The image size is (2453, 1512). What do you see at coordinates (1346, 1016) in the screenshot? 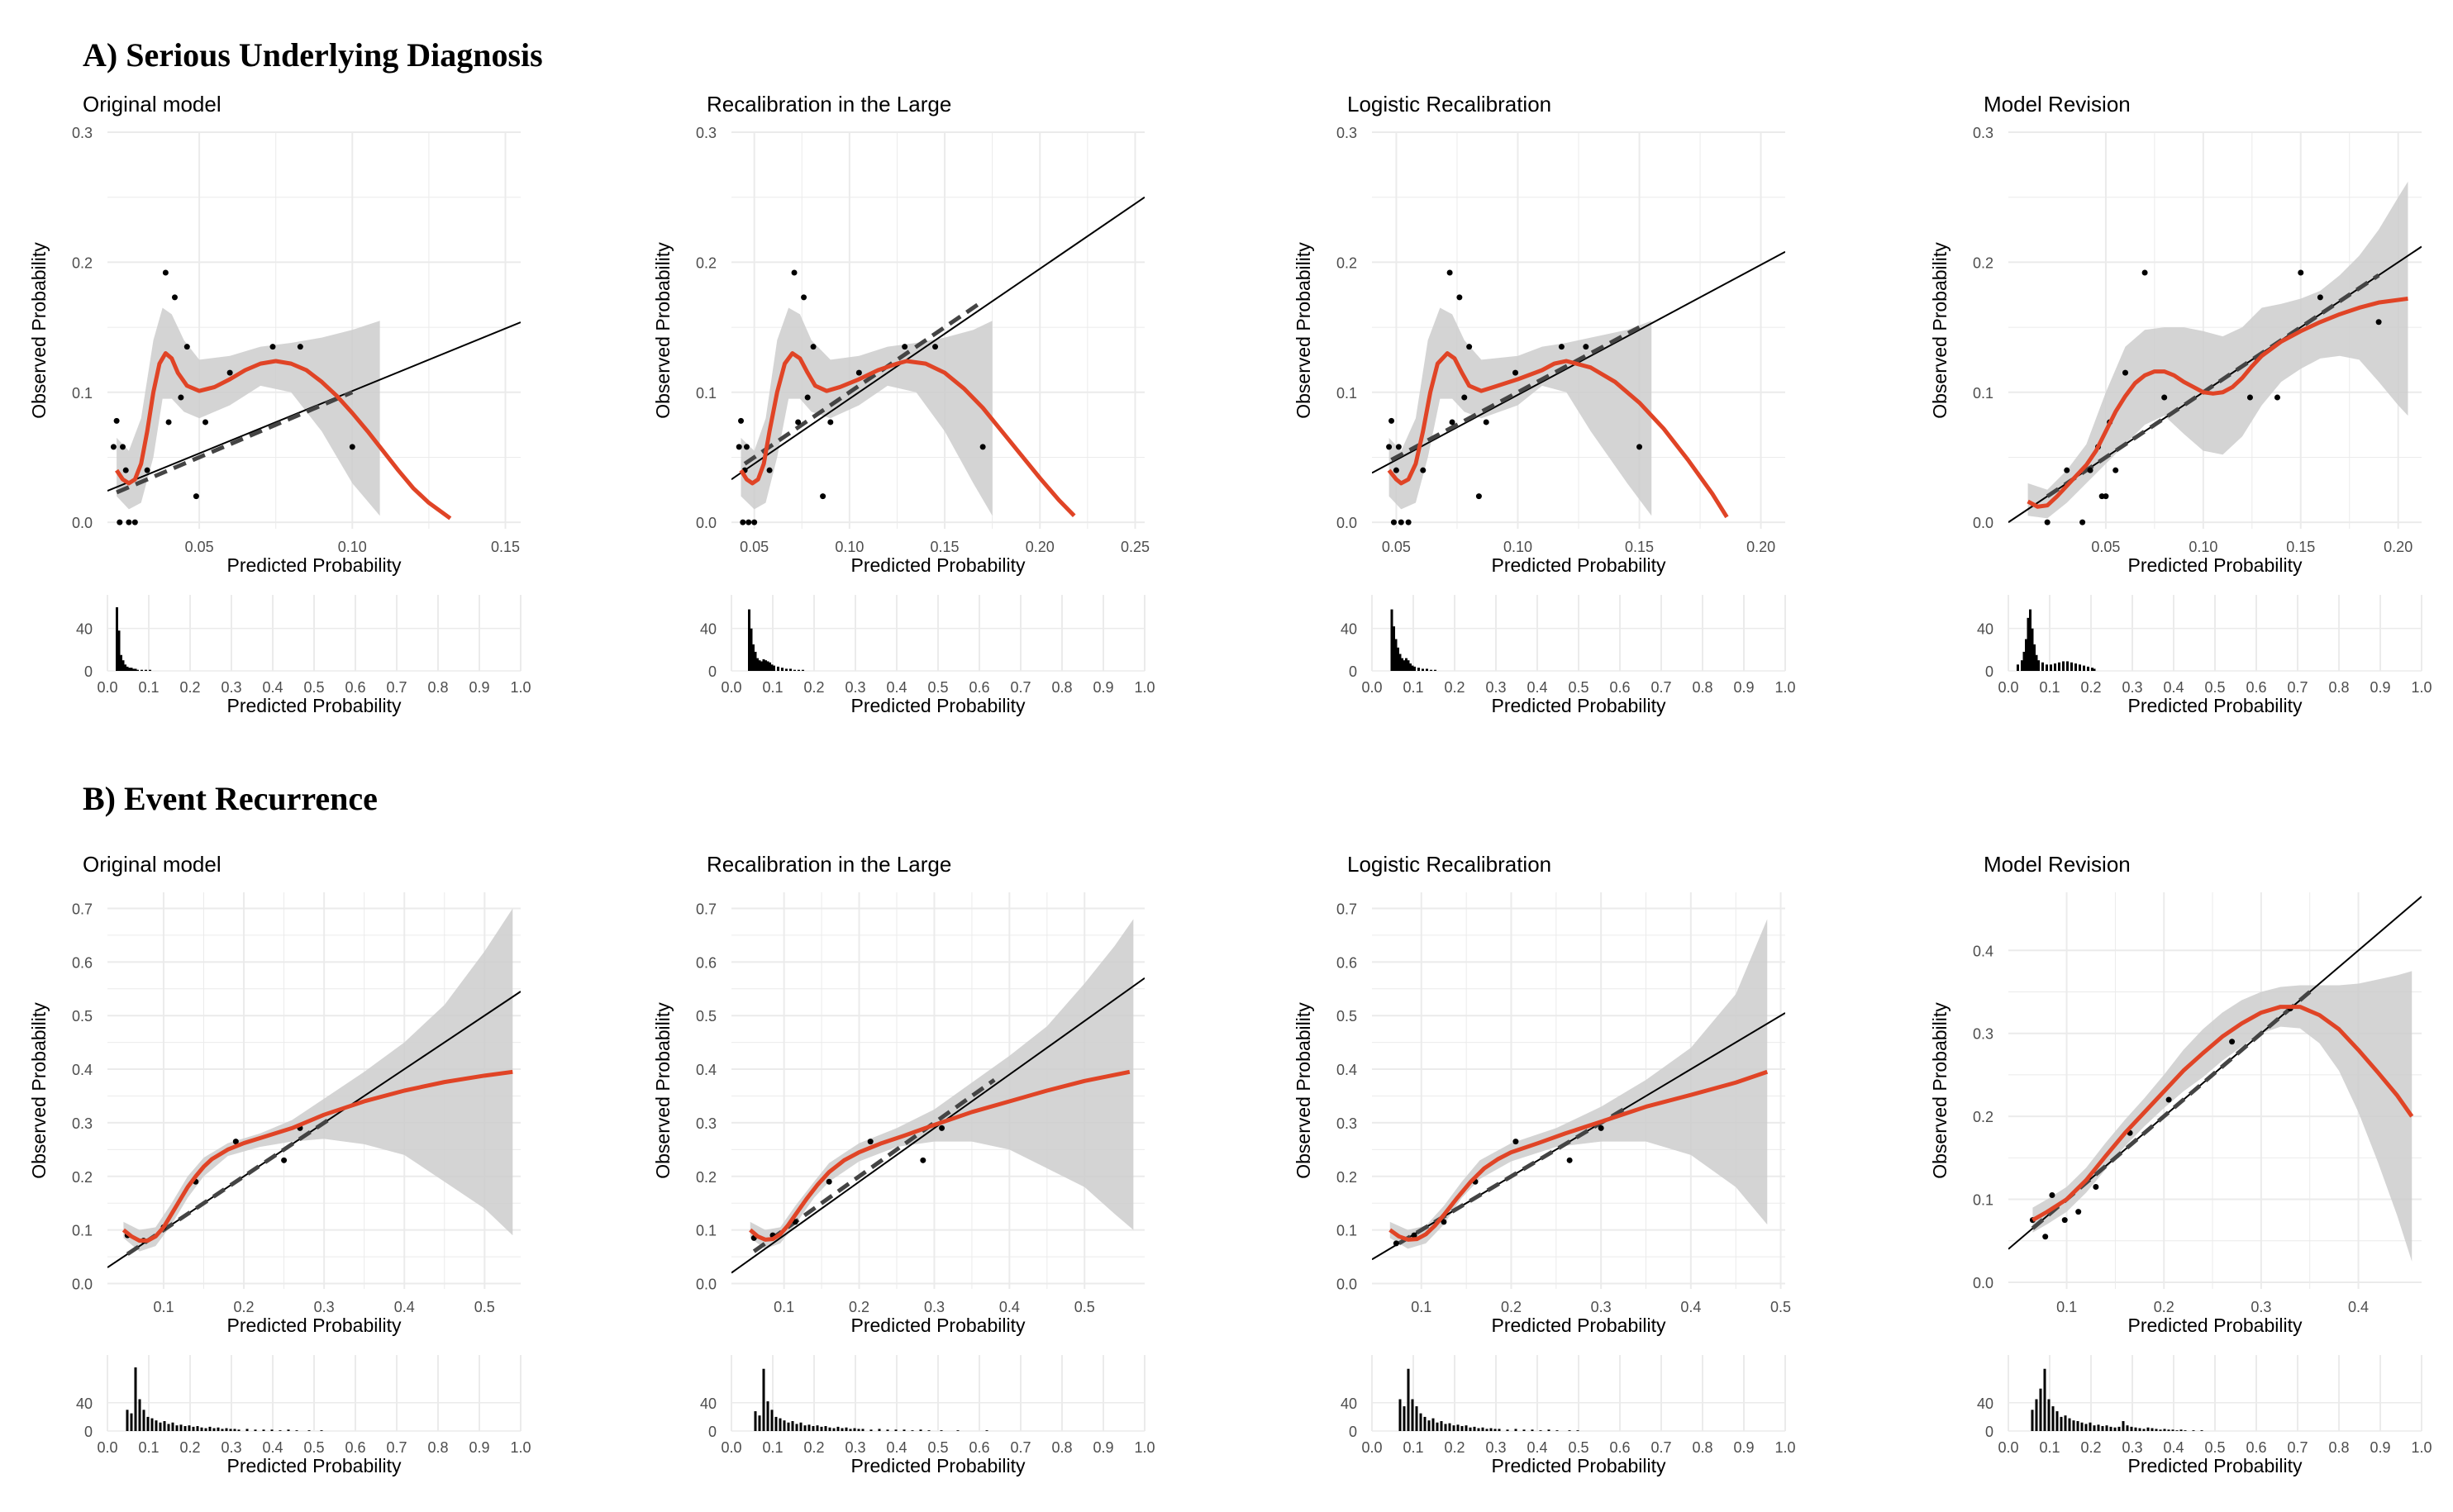
I see `y-tick-label: 0.5` at bounding box center [1346, 1016].